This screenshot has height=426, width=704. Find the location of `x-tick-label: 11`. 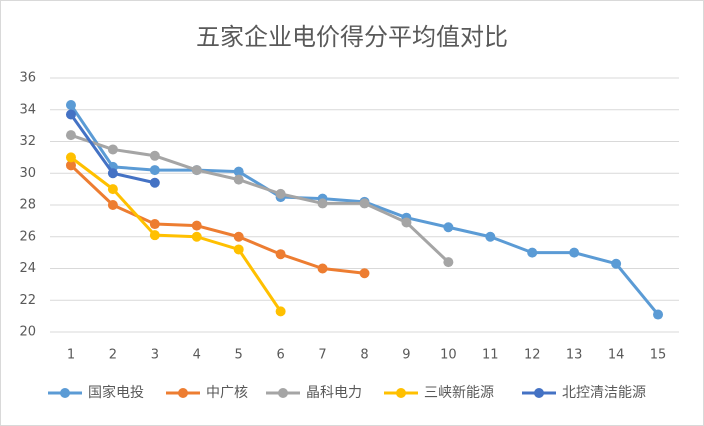

x-tick-label: 11 is located at coordinates (490, 355).